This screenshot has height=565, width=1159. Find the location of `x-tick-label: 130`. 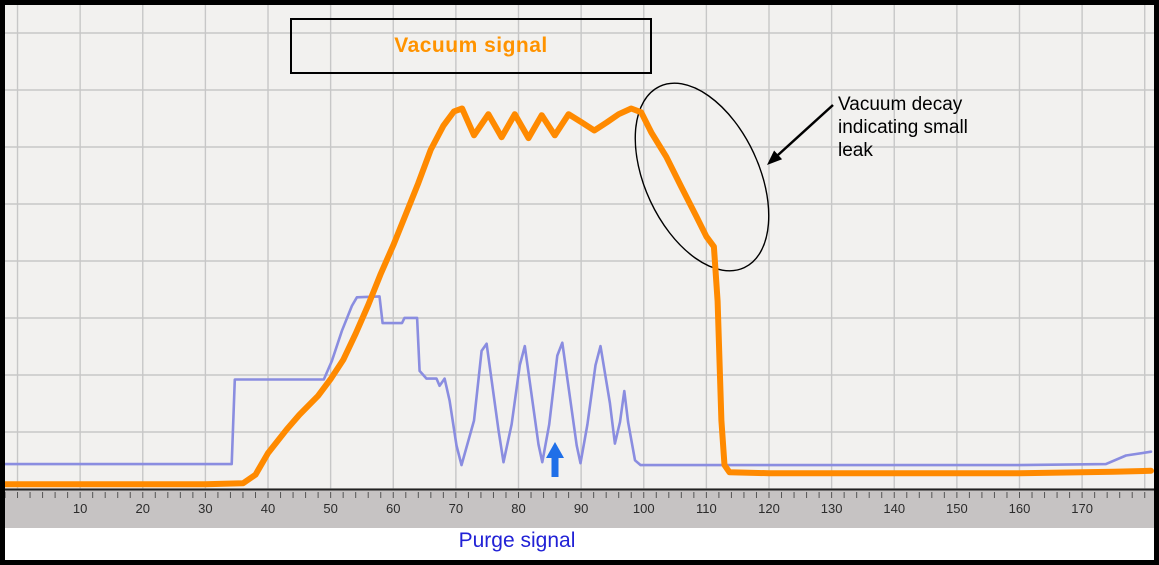

x-tick-label: 130 is located at coordinates (832, 508).